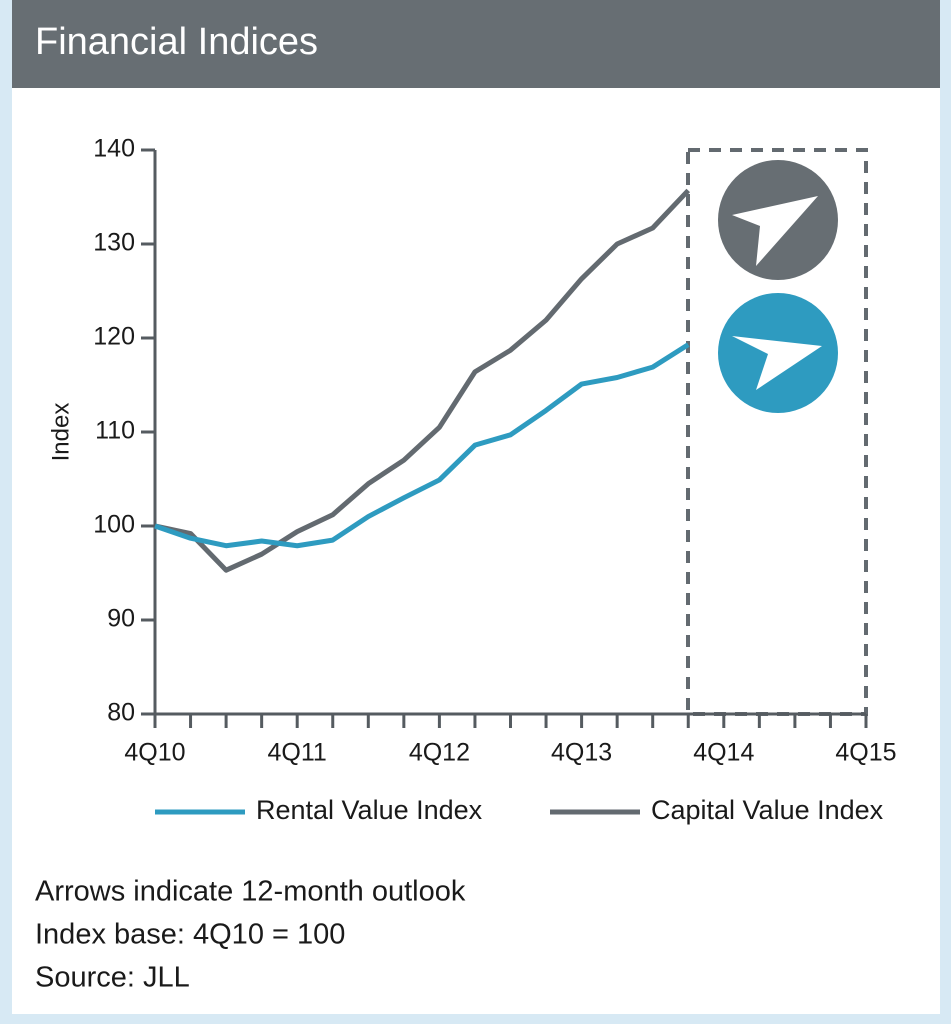 This screenshot has height=1024, width=951. I want to click on x-tick-label: 4Q12, so click(439, 753).